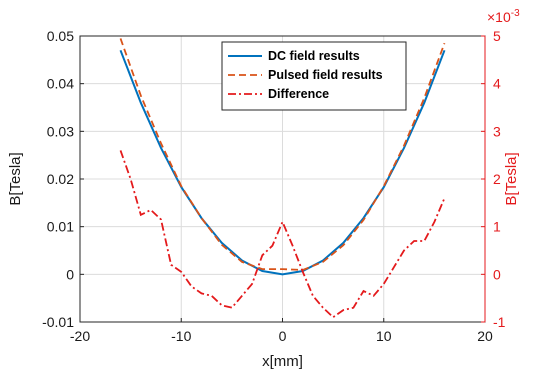 Image resolution: width=533 pixels, height=372 pixels. Describe the element at coordinates (80, 336) in the screenshot. I see `x-tick-label: -20` at that location.